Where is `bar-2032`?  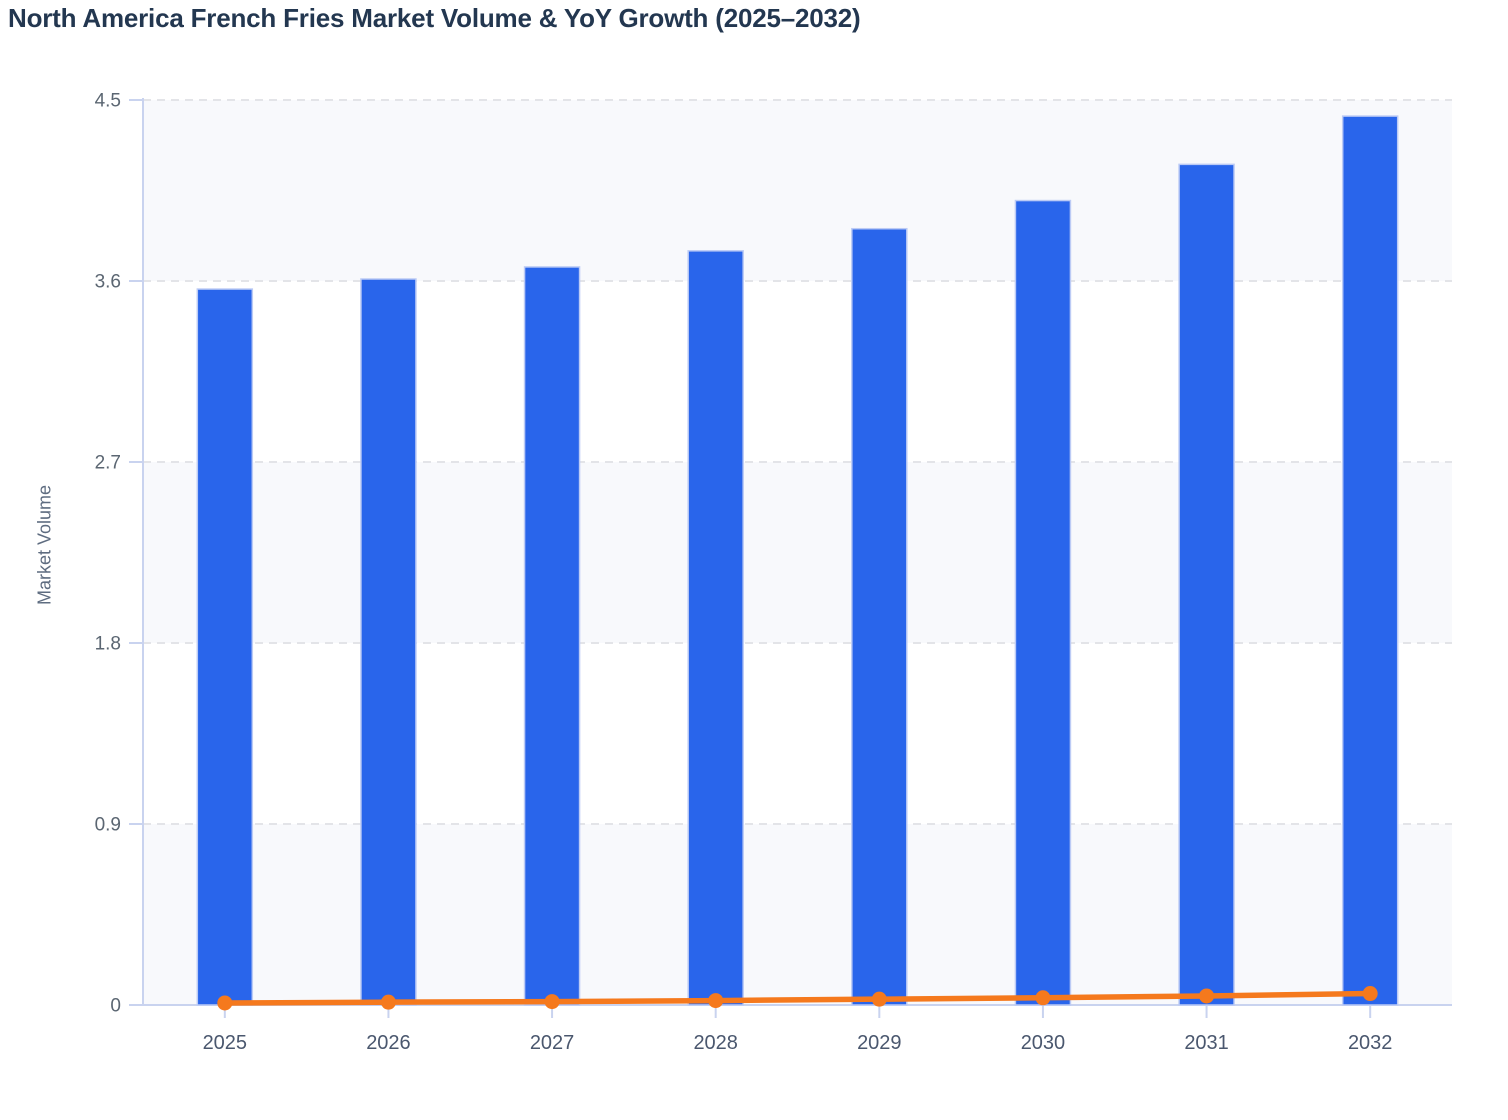
bar-2032 is located at coordinates (1370, 560).